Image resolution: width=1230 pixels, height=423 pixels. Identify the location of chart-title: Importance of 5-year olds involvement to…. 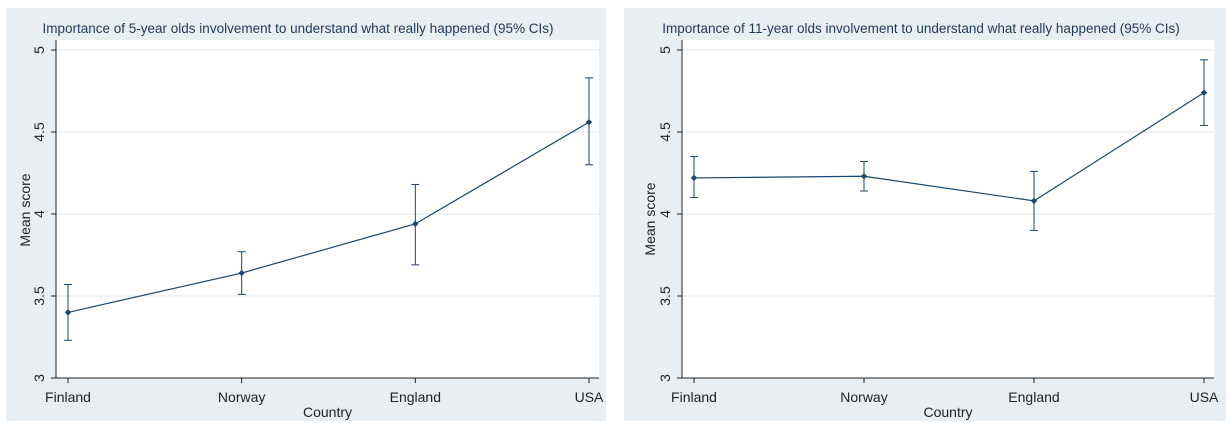
(297, 28).